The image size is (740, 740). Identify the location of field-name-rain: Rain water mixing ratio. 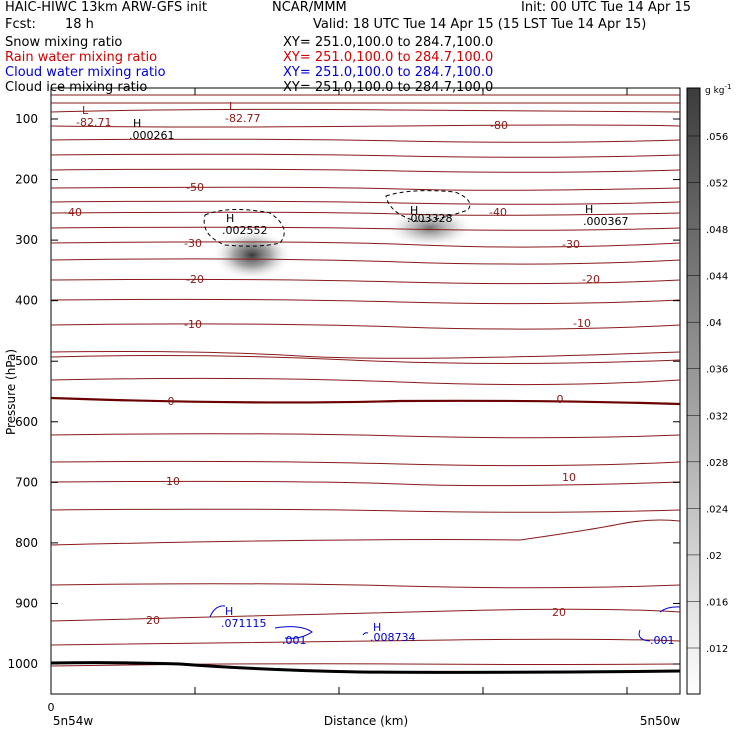
(81, 57).